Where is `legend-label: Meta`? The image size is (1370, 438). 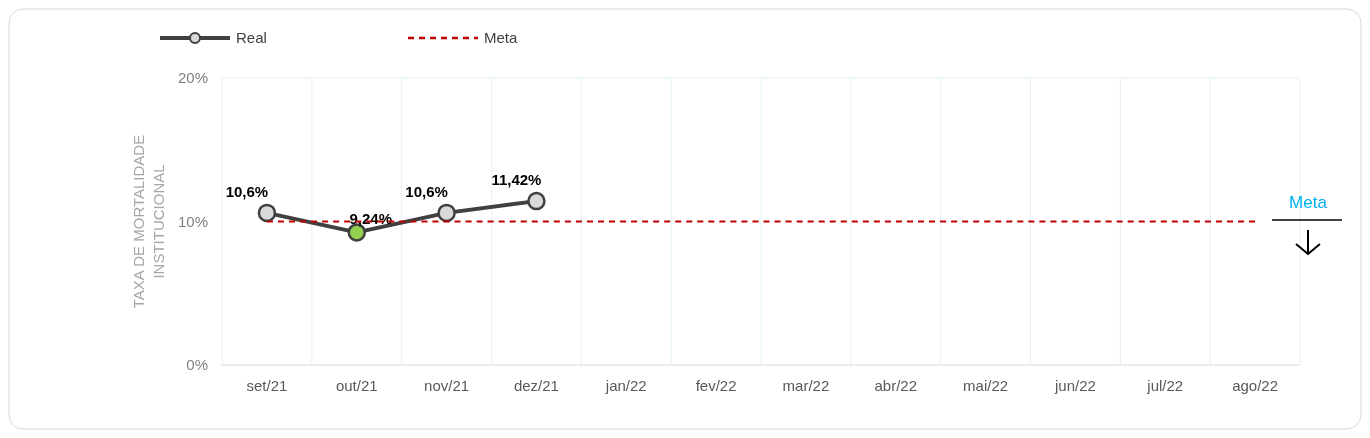
legend-label: Meta is located at coordinates (501, 38).